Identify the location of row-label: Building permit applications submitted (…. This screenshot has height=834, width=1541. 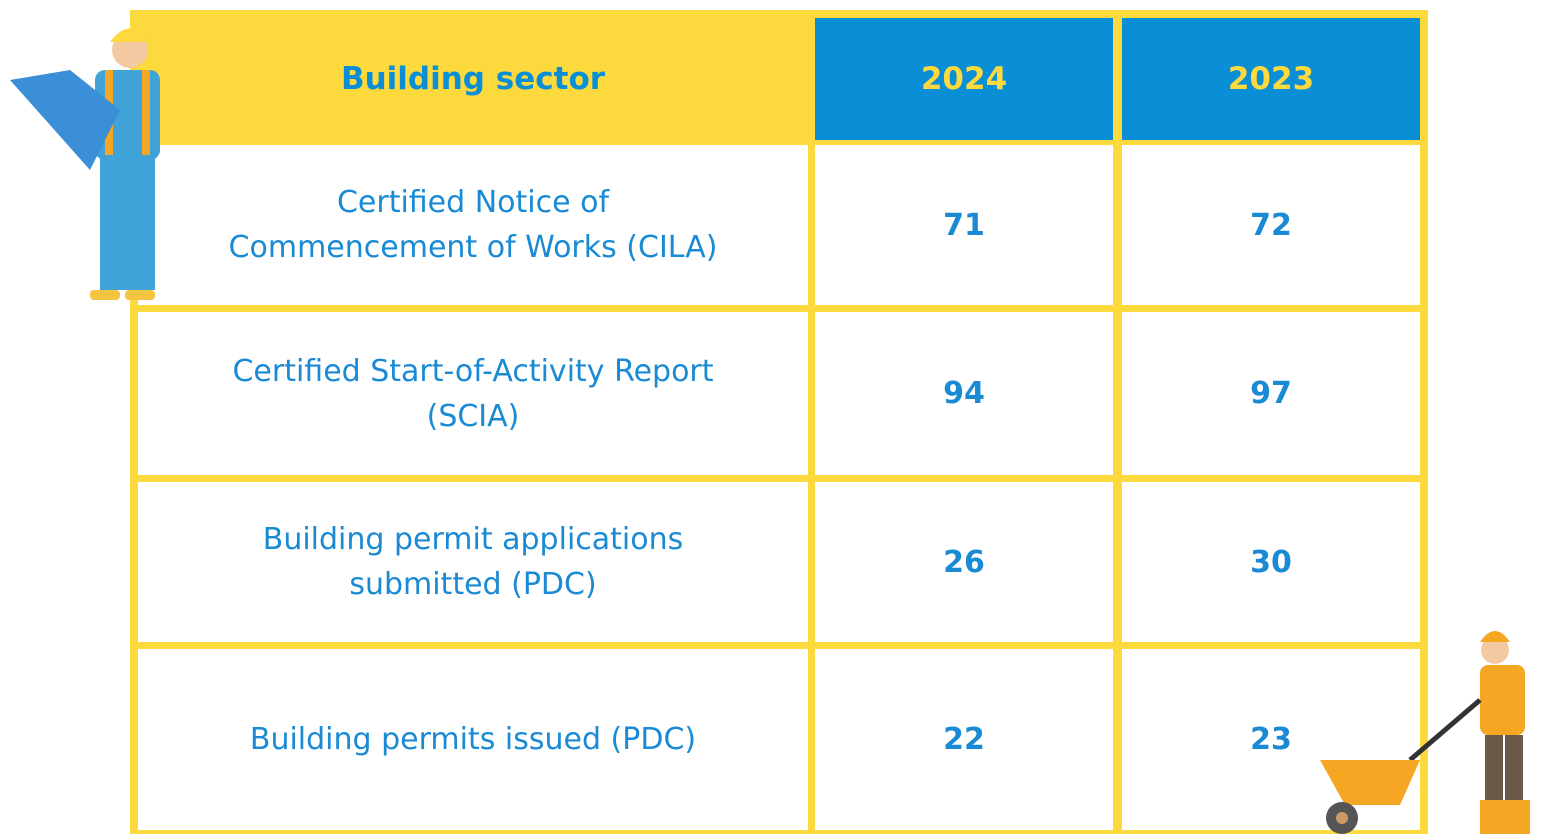
(473, 562).